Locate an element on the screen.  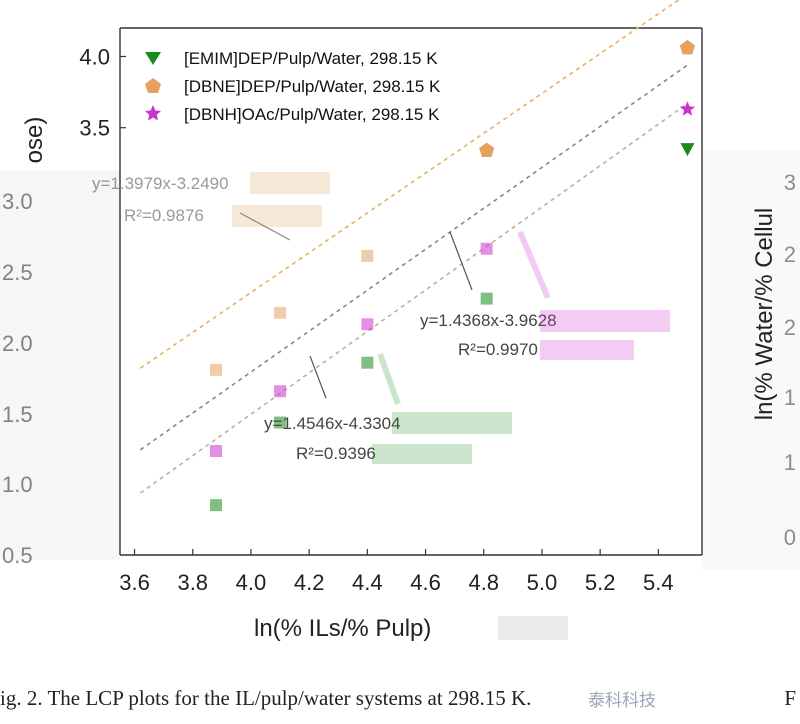
annotation-r2-dbnh: R²=0.9970 is located at coordinates (498, 349).